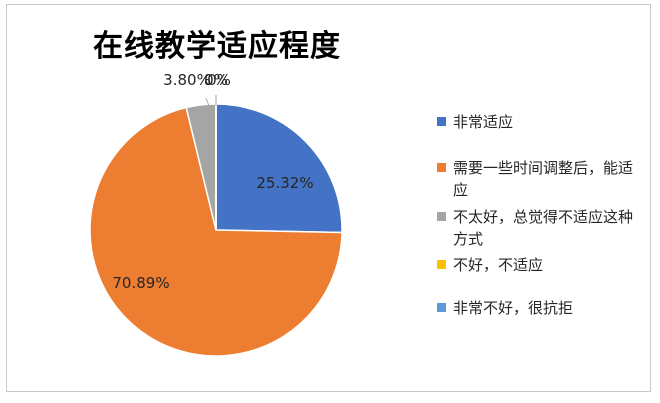 Image resolution: width=660 pixels, height=403 pixels. What do you see at coordinates (219, 80) in the screenshot?
I see `data-label-5: 0%` at bounding box center [219, 80].